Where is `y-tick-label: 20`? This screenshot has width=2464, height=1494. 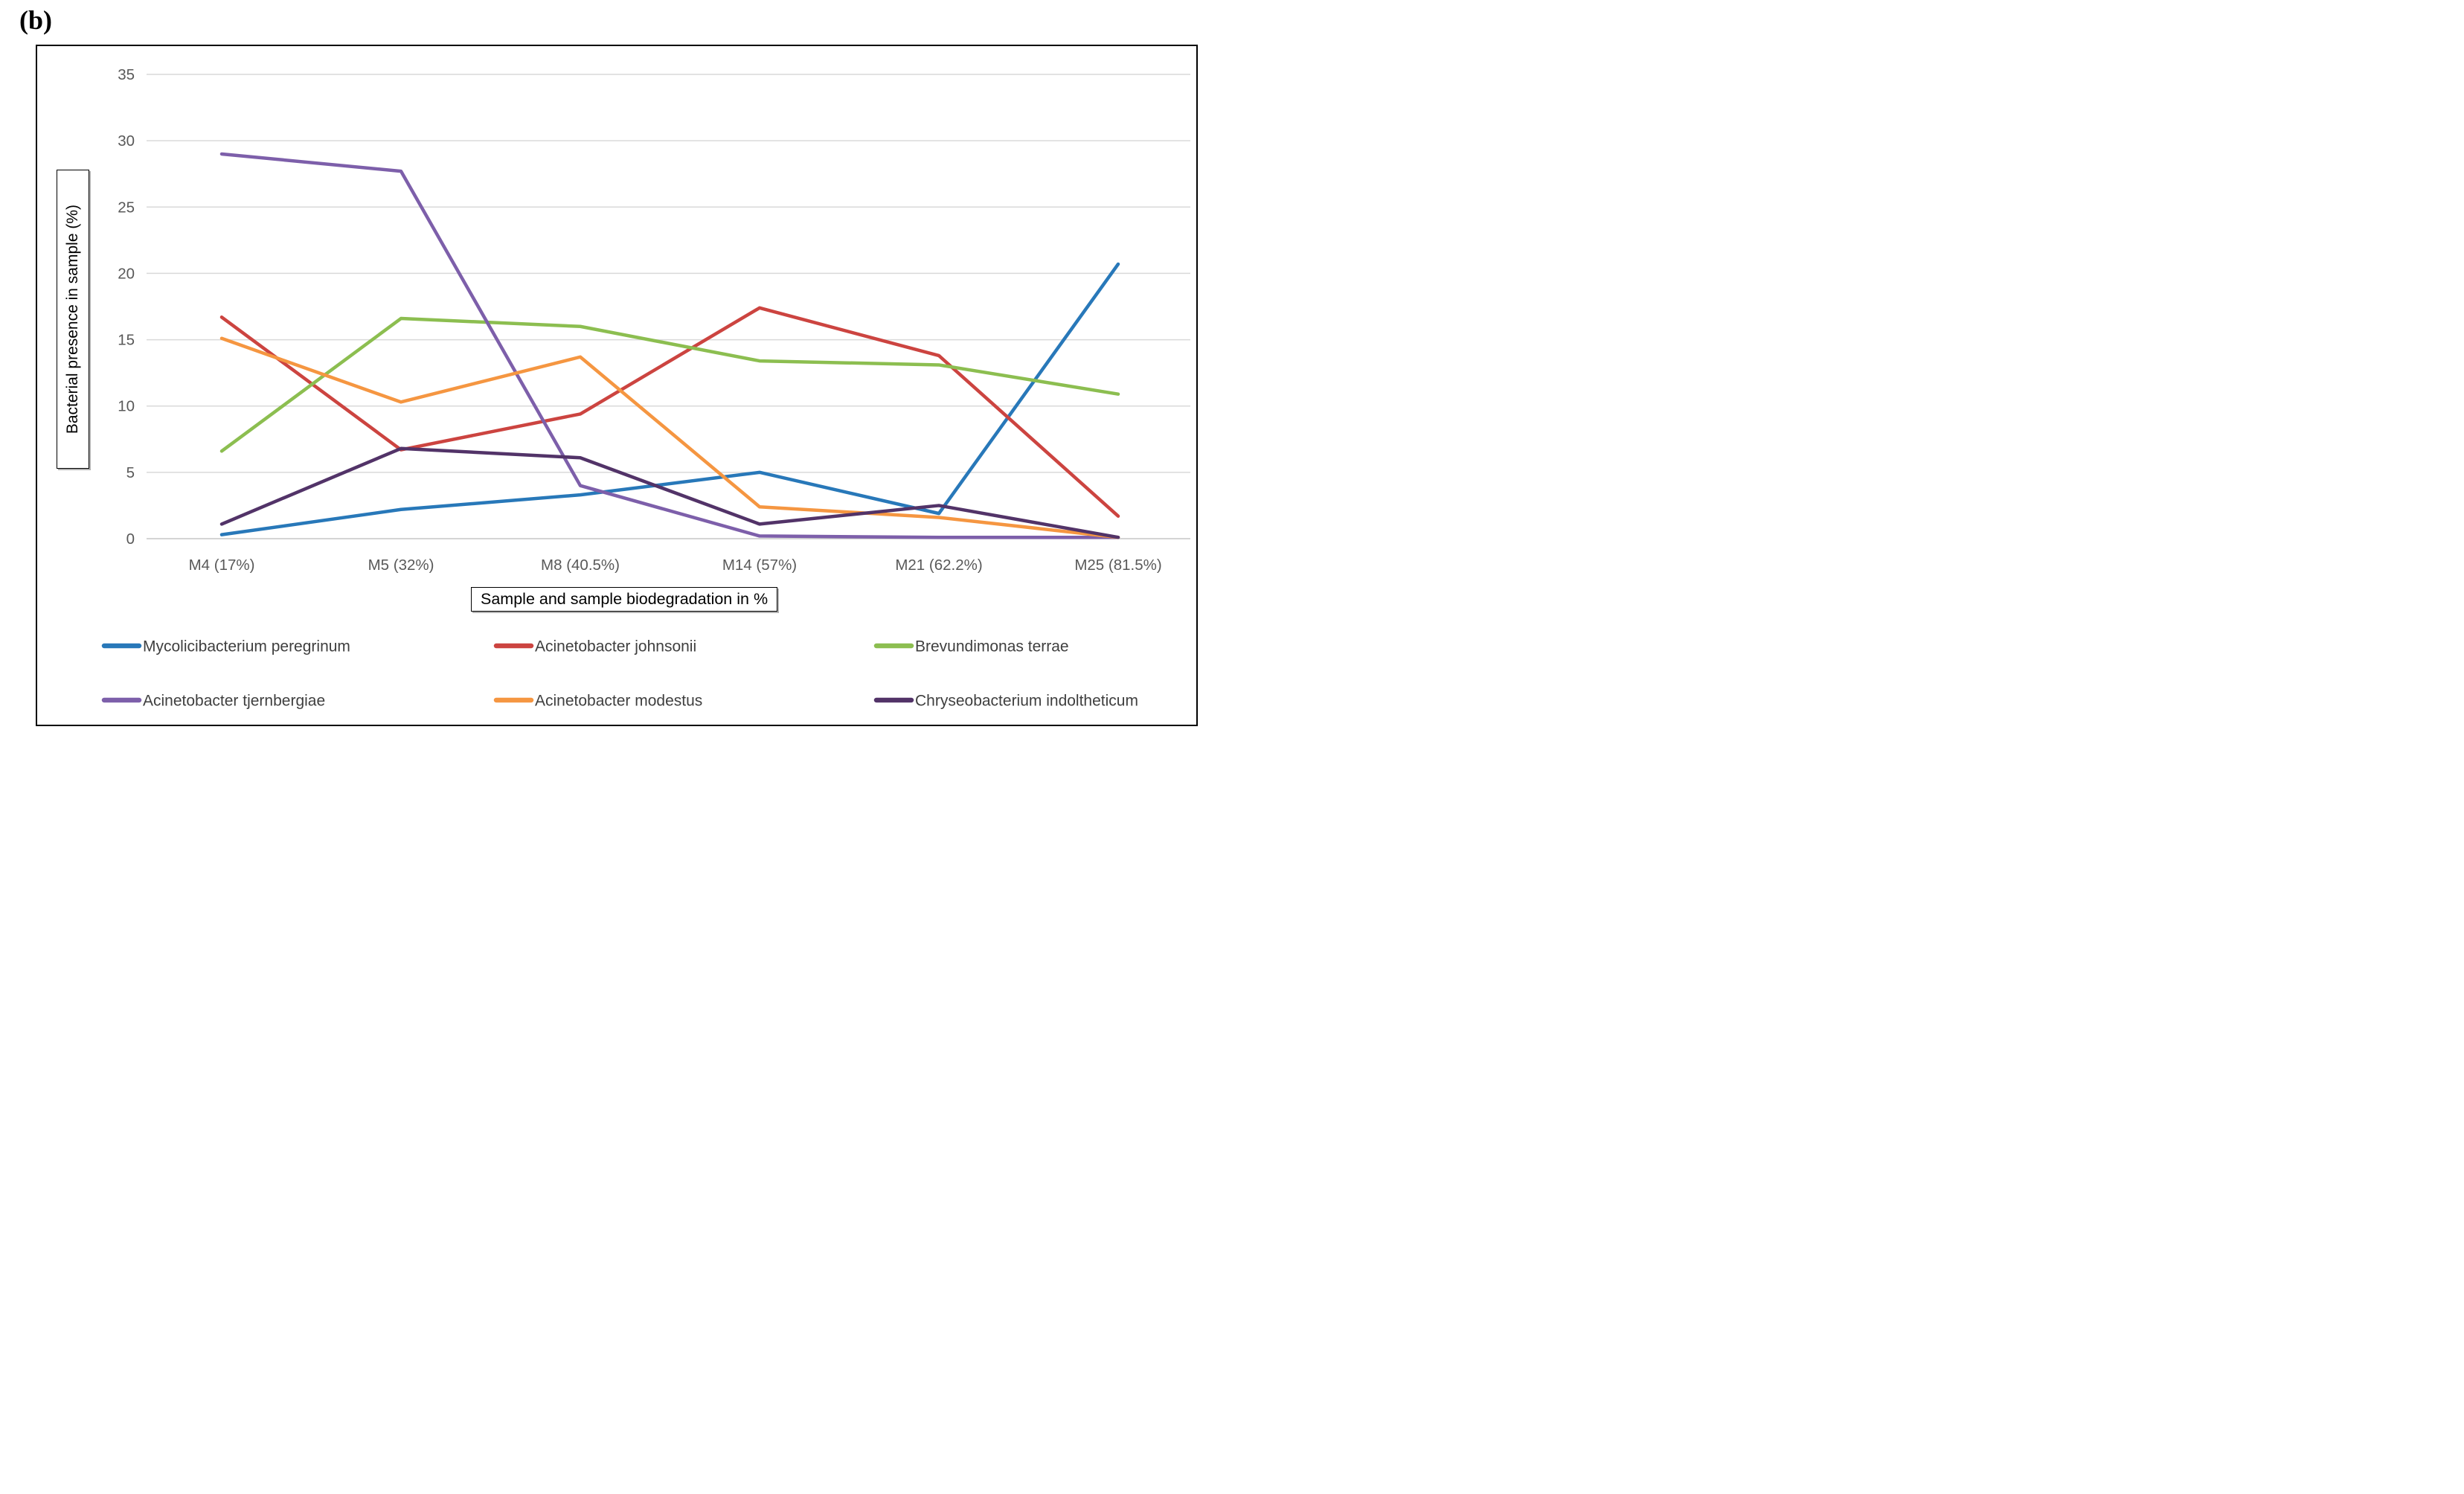 y-tick-label: 20 is located at coordinates (126, 273).